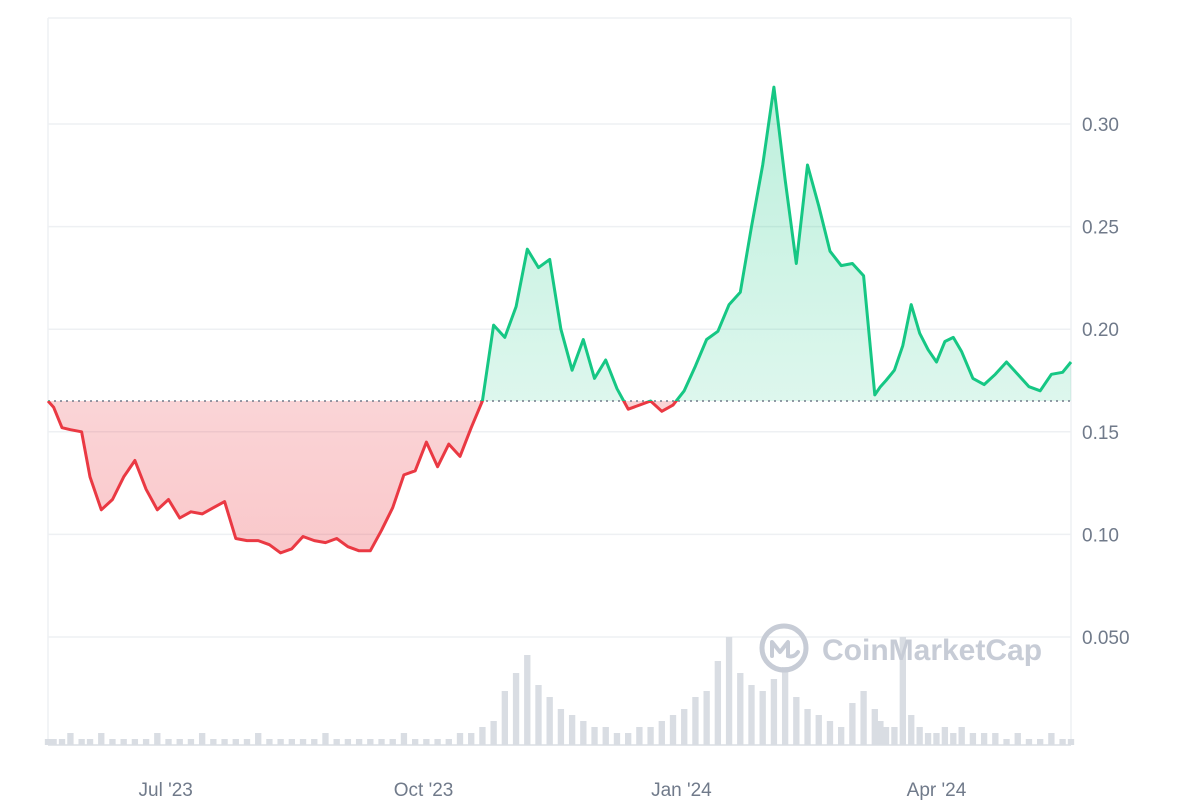 This screenshot has height=805, width=1200. What do you see at coordinates (784, 648) in the screenshot?
I see `coinmarketcap-logo-icon` at bounding box center [784, 648].